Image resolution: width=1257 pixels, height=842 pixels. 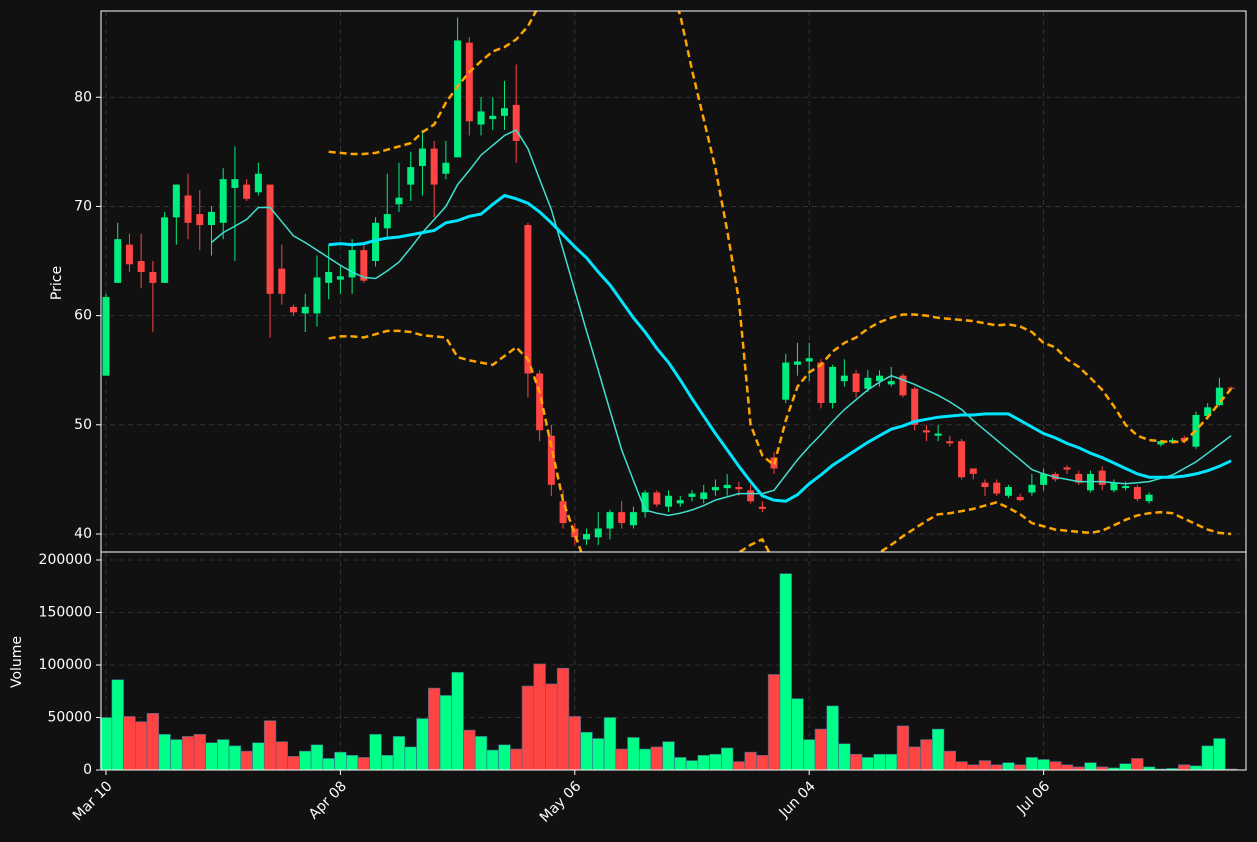 I want to click on y-axis-label: Price, so click(x=57, y=283).